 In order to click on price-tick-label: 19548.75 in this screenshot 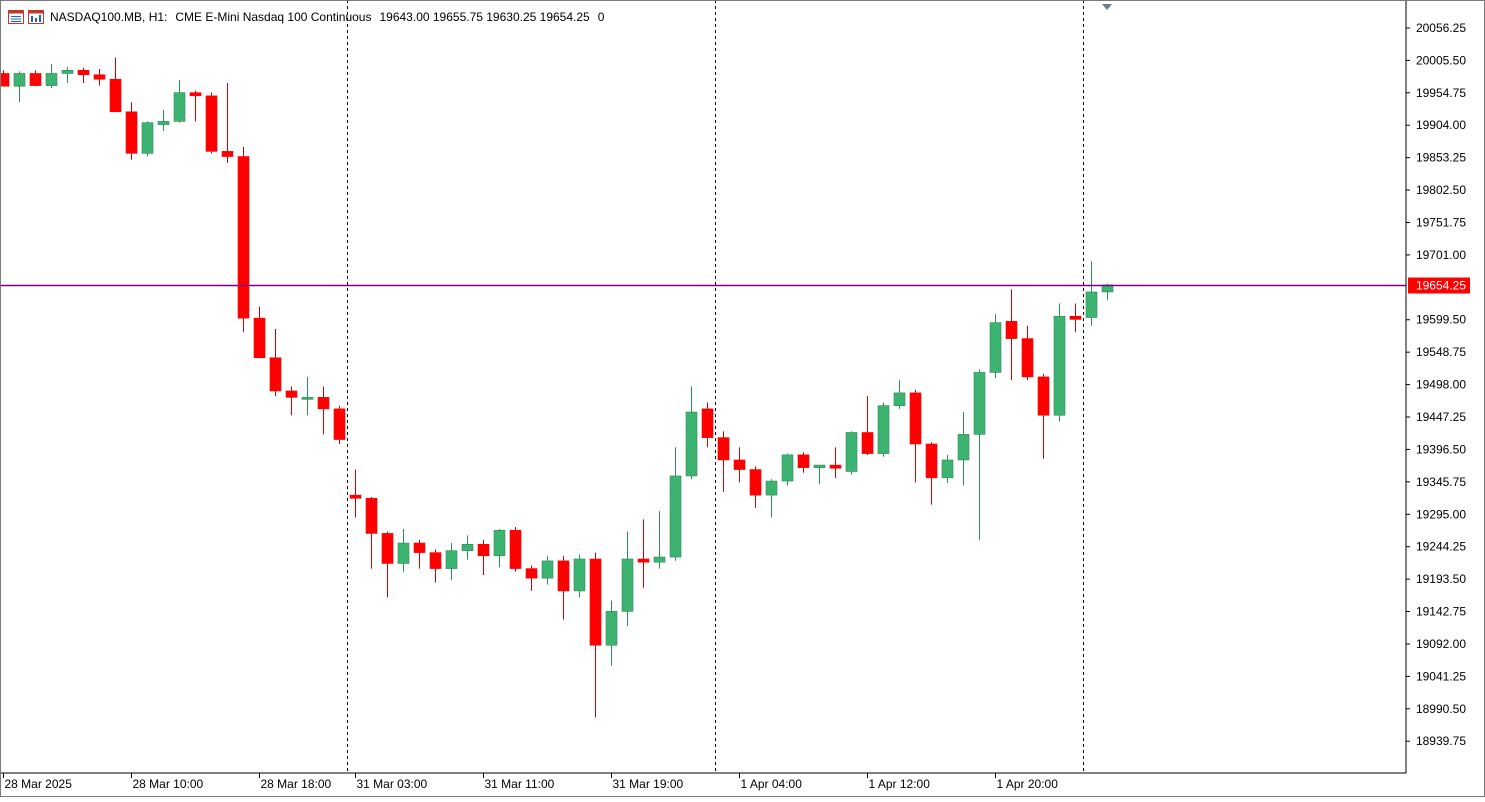, I will do `click(1441, 352)`.